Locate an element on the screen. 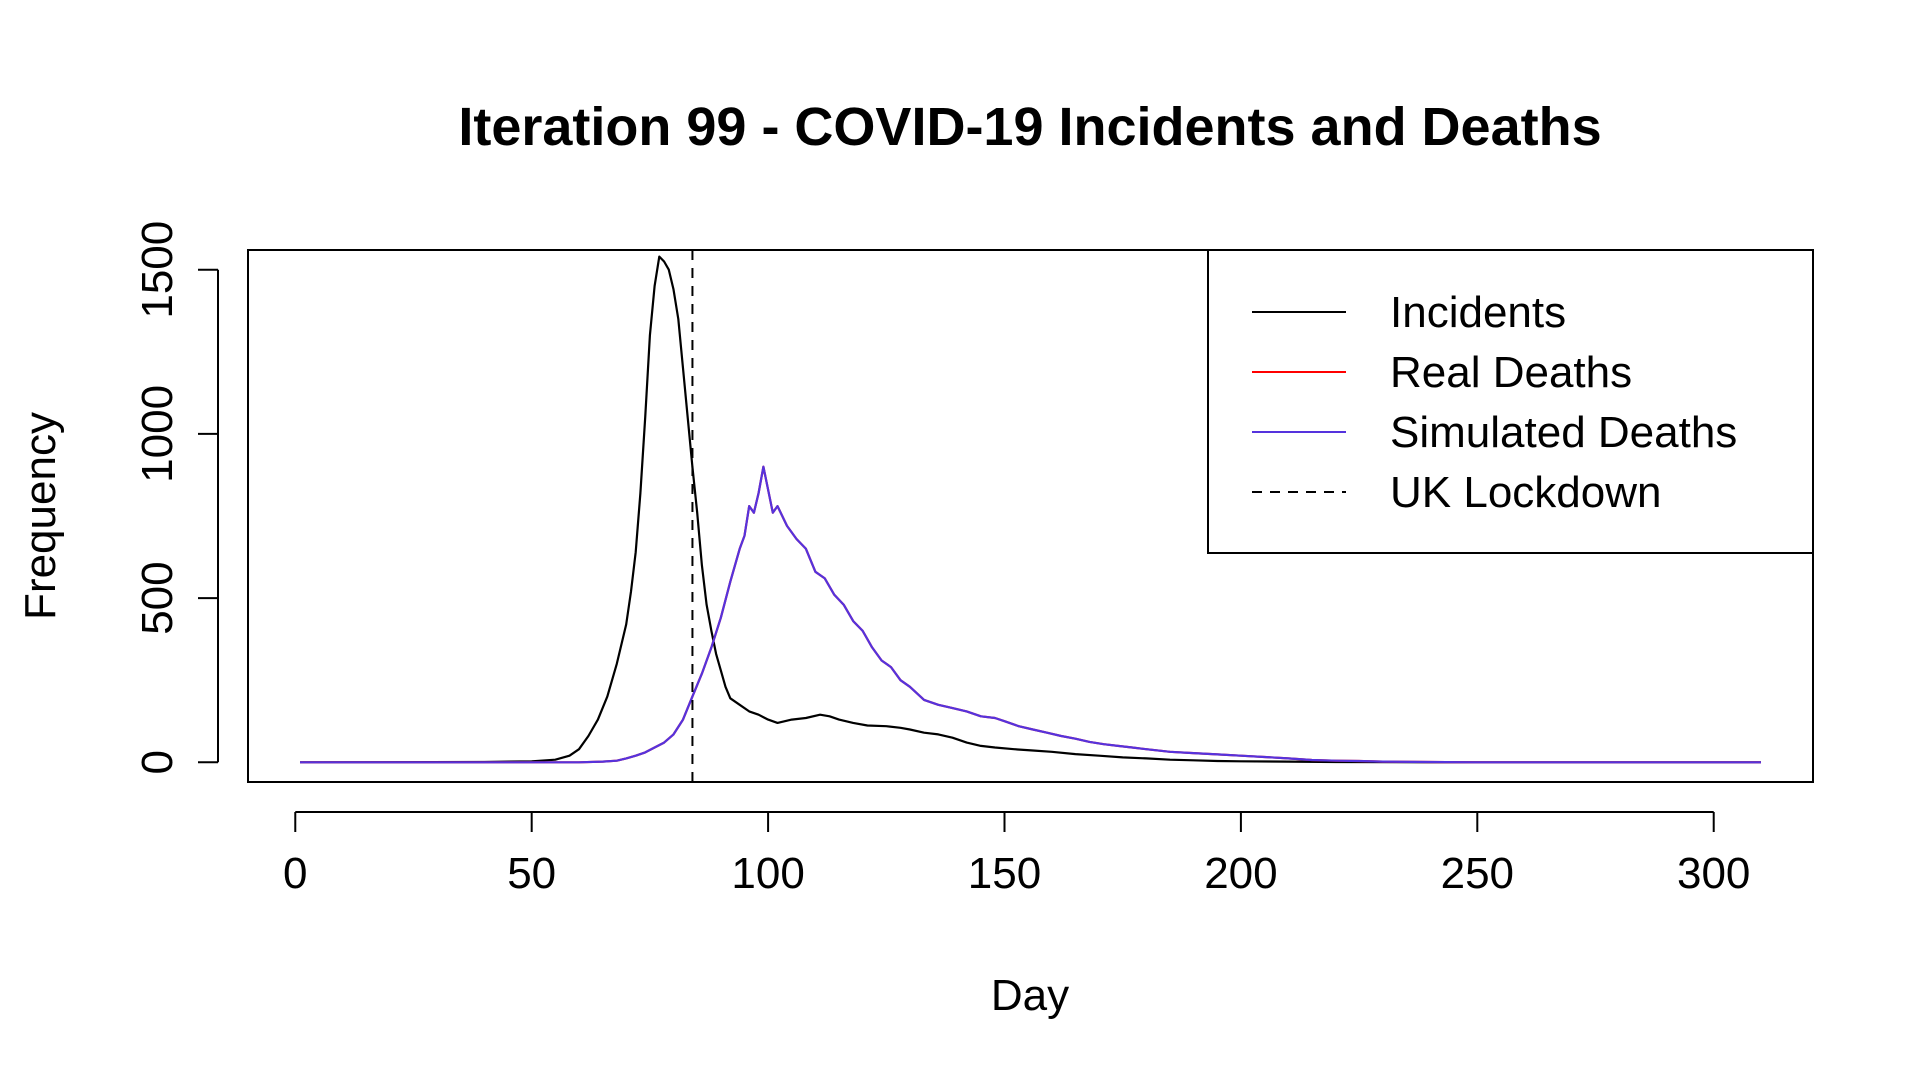 This screenshot has width=1920, height=1080. x-tick-label: 250 is located at coordinates (1477, 873).